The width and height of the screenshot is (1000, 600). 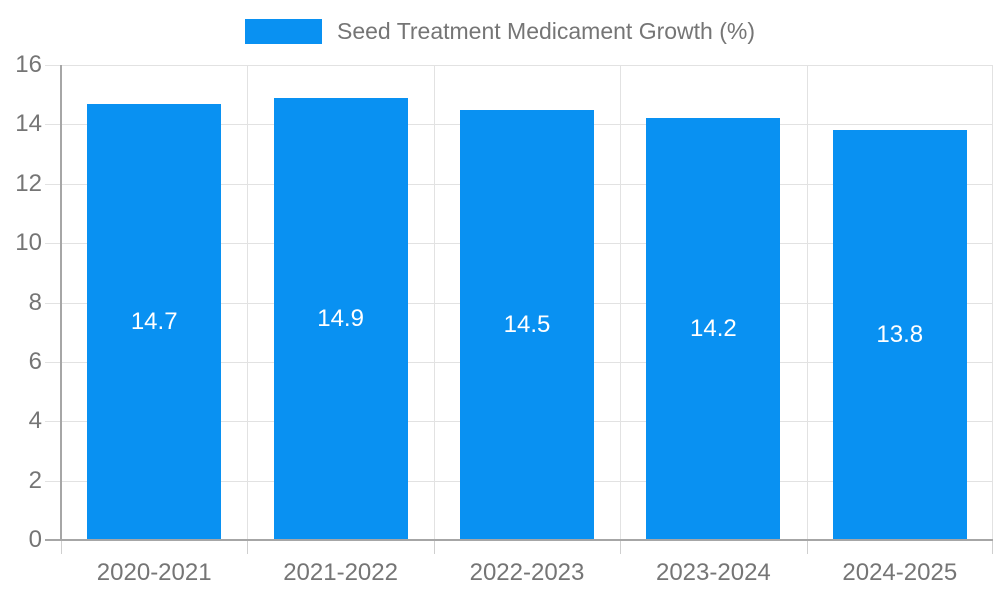 I want to click on x-tick-label: 2022-2023, so click(x=527, y=572).